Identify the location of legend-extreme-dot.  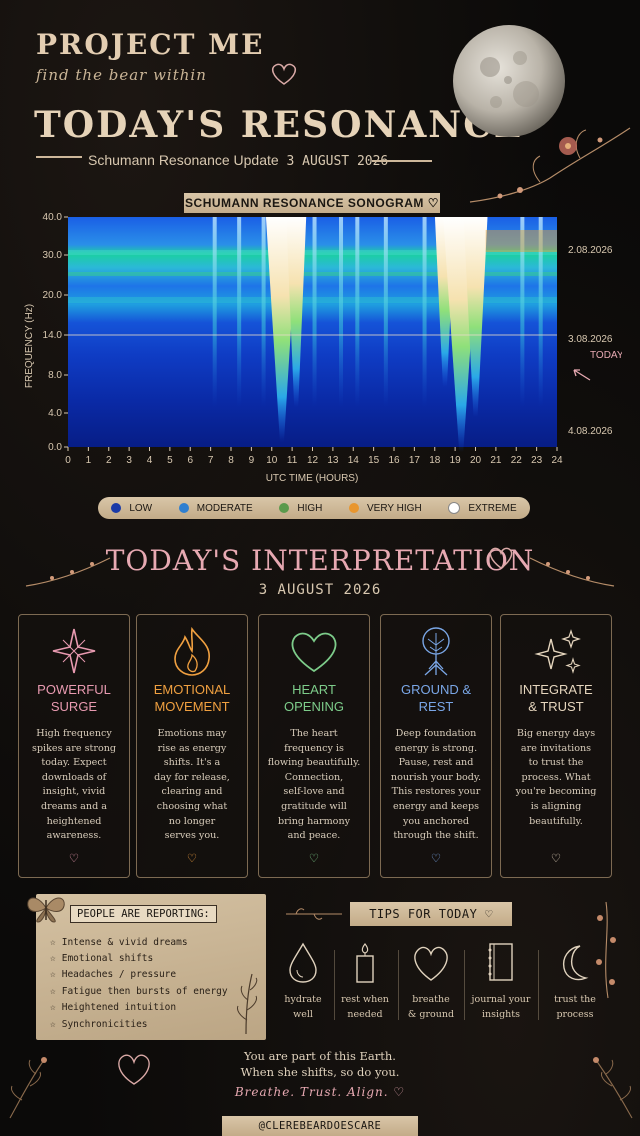
(454, 508).